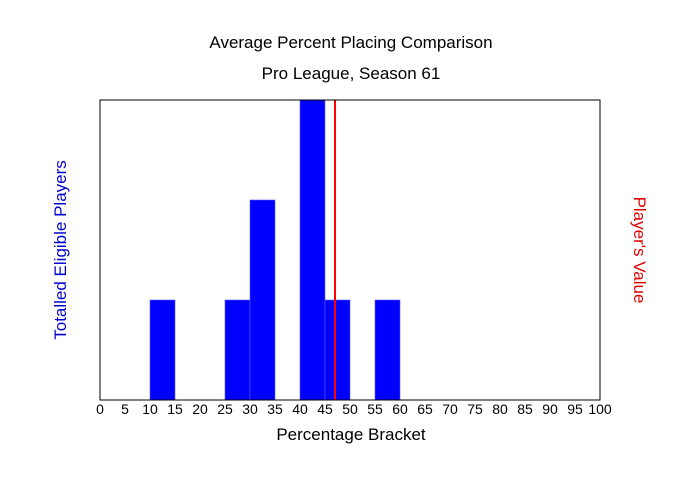  What do you see at coordinates (475, 409) in the screenshot?
I see `x-tick-label: 75` at bounding box center [475, 409].